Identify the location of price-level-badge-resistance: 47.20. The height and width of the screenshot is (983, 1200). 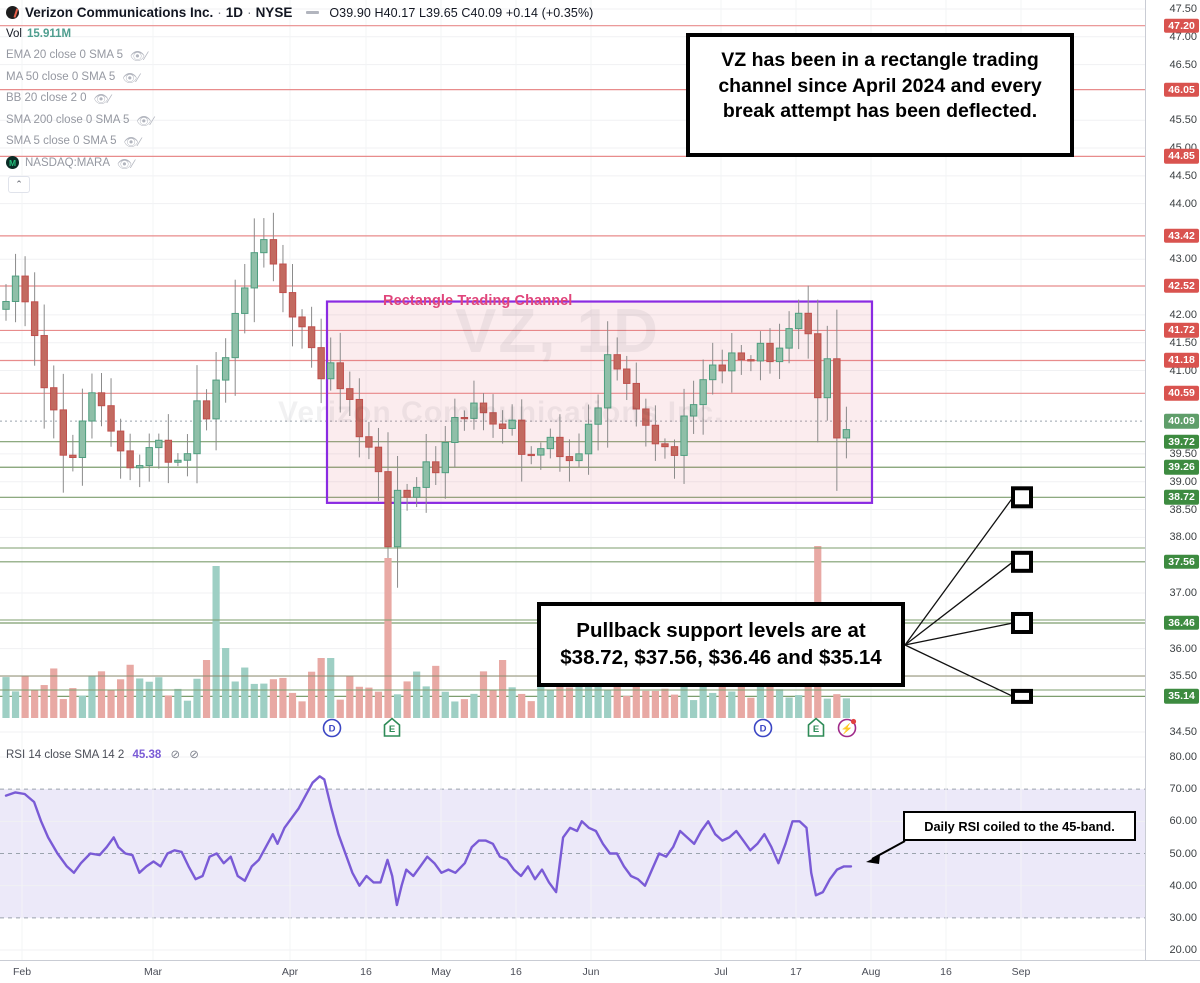
(1181, 25).